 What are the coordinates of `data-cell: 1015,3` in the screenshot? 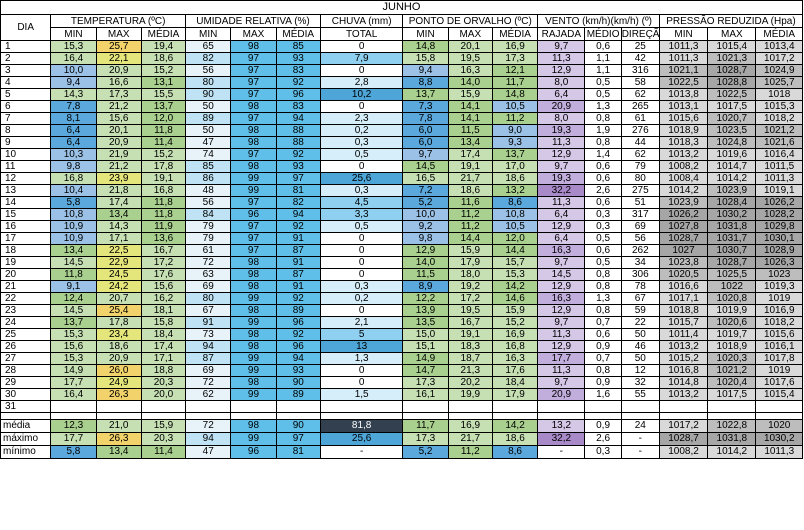 It's located at (779, 106).